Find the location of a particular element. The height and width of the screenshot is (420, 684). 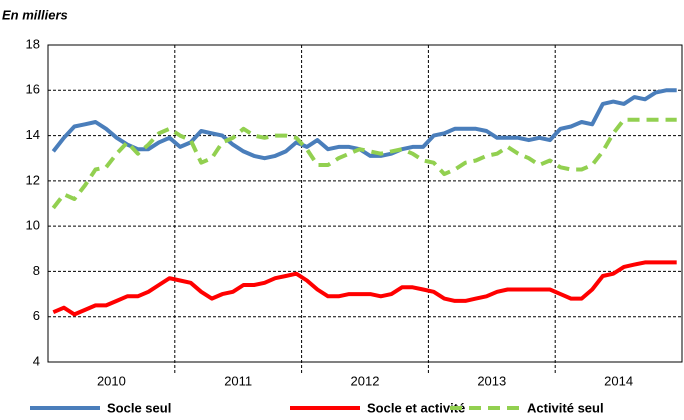

legend-label: Socle seul is located at coordinates (139, 407).